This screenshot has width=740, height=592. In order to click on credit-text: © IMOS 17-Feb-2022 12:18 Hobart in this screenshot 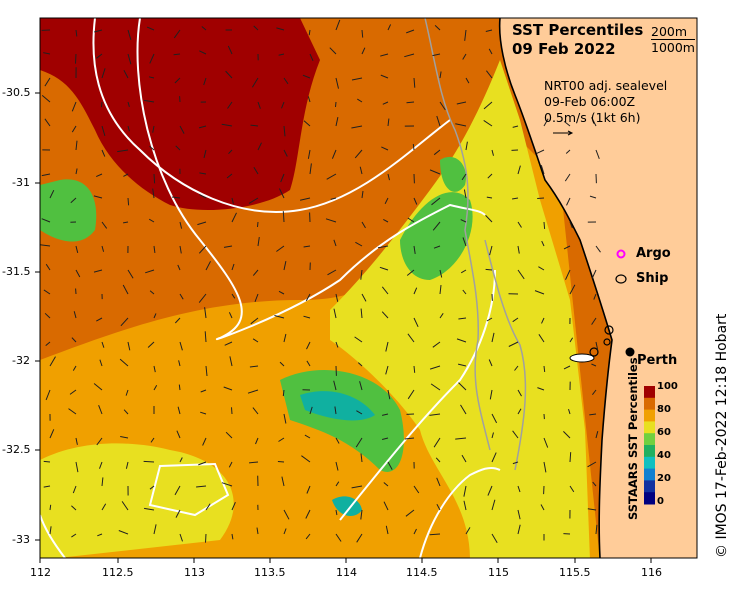, I will do `click(722, 435)`.